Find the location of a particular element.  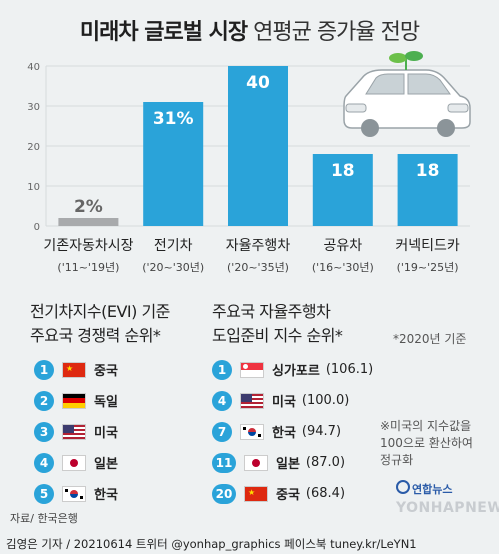

data-label: 40 is located at coordinates (258, 83).